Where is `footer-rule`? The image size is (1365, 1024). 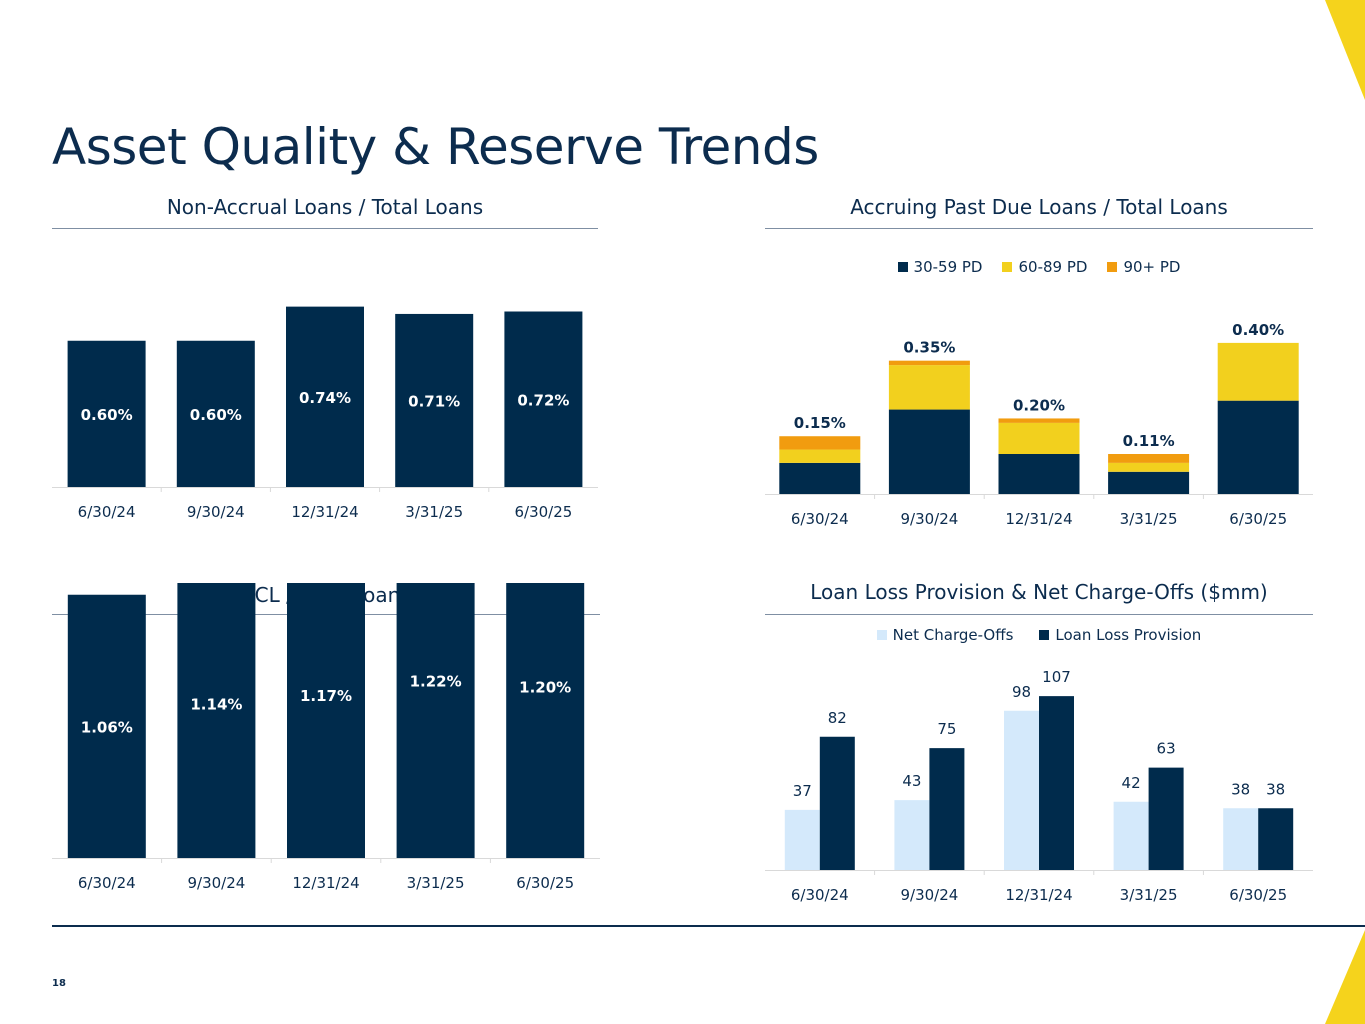
footer-rule is located at coordinates (708, 926).